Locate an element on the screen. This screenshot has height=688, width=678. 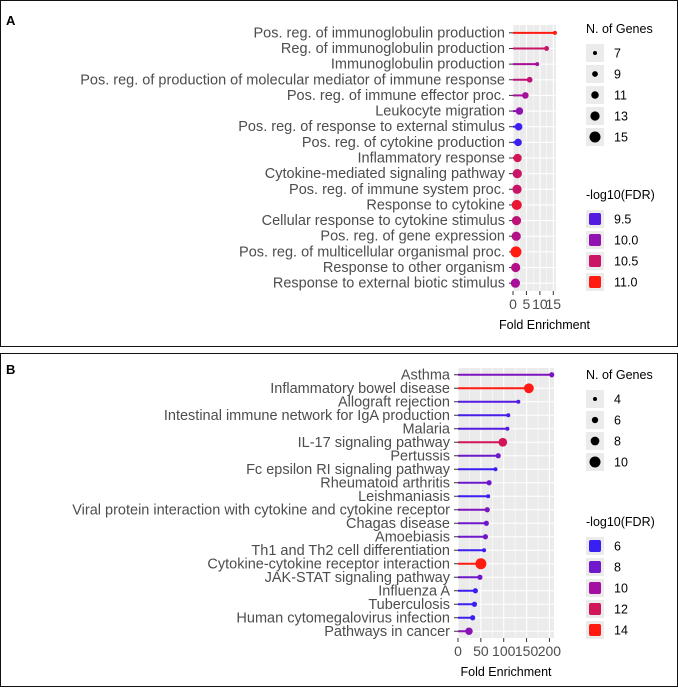
chart-b-plot-bg is located at coordinates (506, 503).